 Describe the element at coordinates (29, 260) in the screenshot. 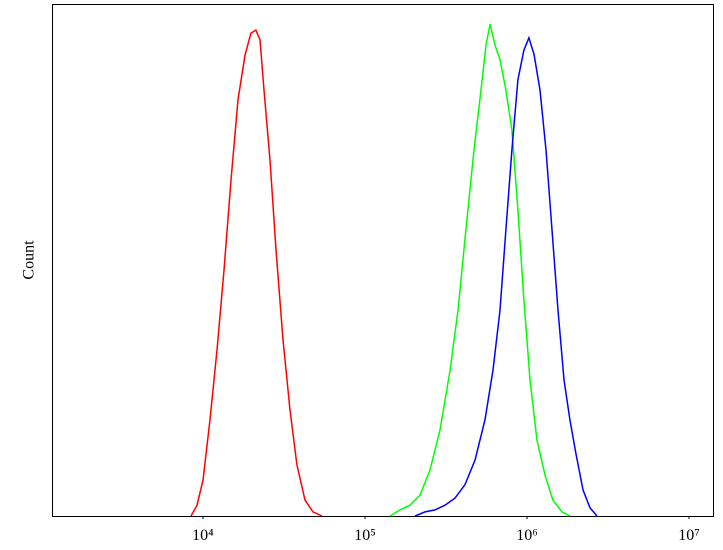

I see `y-axis-label: Count` at that location.